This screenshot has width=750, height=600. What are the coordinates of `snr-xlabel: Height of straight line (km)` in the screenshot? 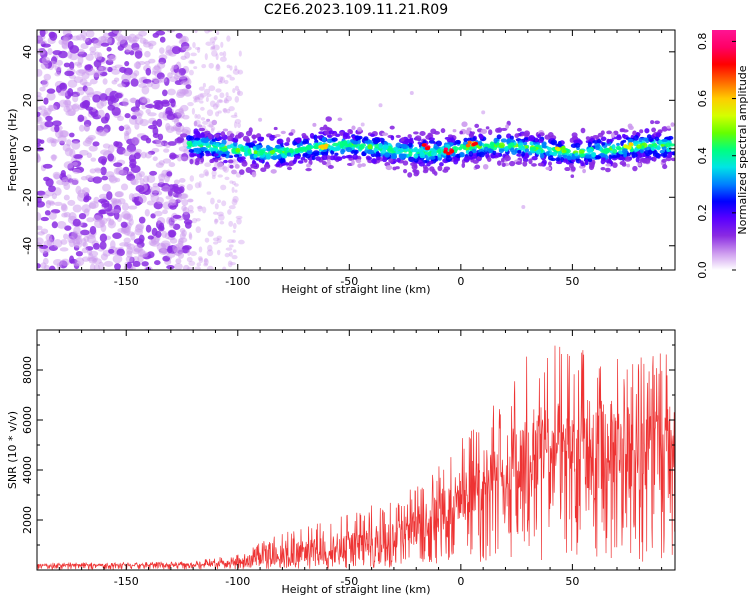 It's located at (355, 589).